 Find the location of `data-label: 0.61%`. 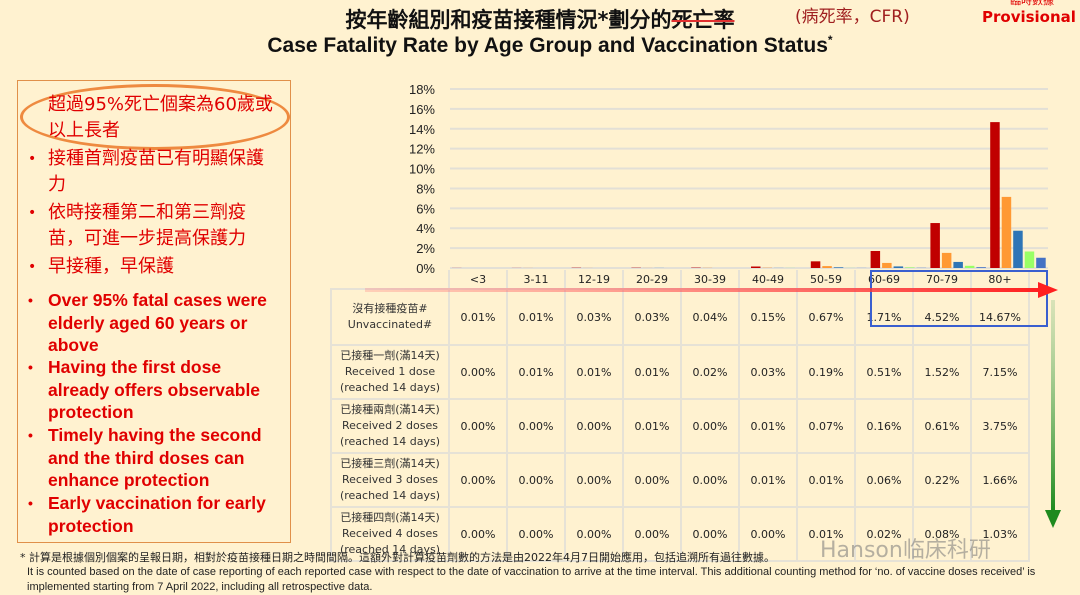

data-label: 0.61% is located at coordinates (942, 426).